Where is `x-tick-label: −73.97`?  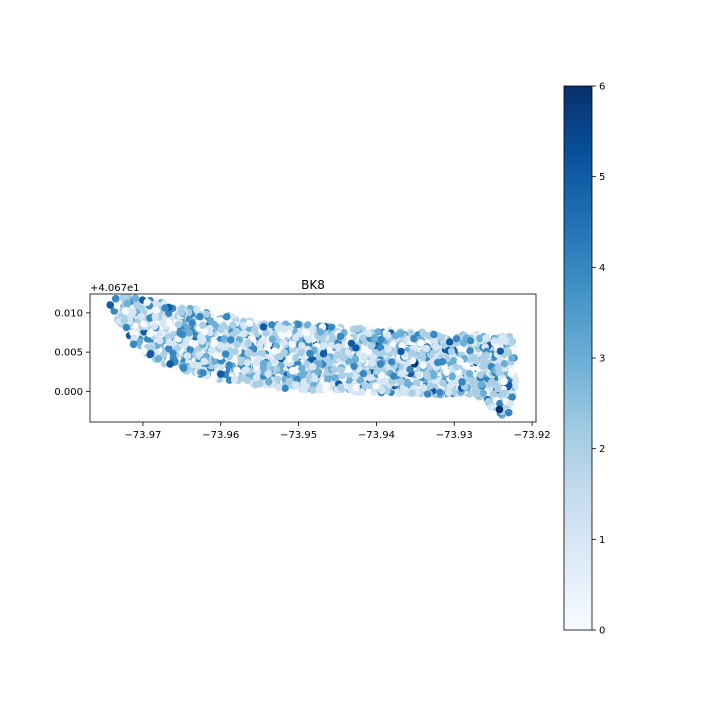 x-tick-label: −73.97 is located at coordinates (142, 435).